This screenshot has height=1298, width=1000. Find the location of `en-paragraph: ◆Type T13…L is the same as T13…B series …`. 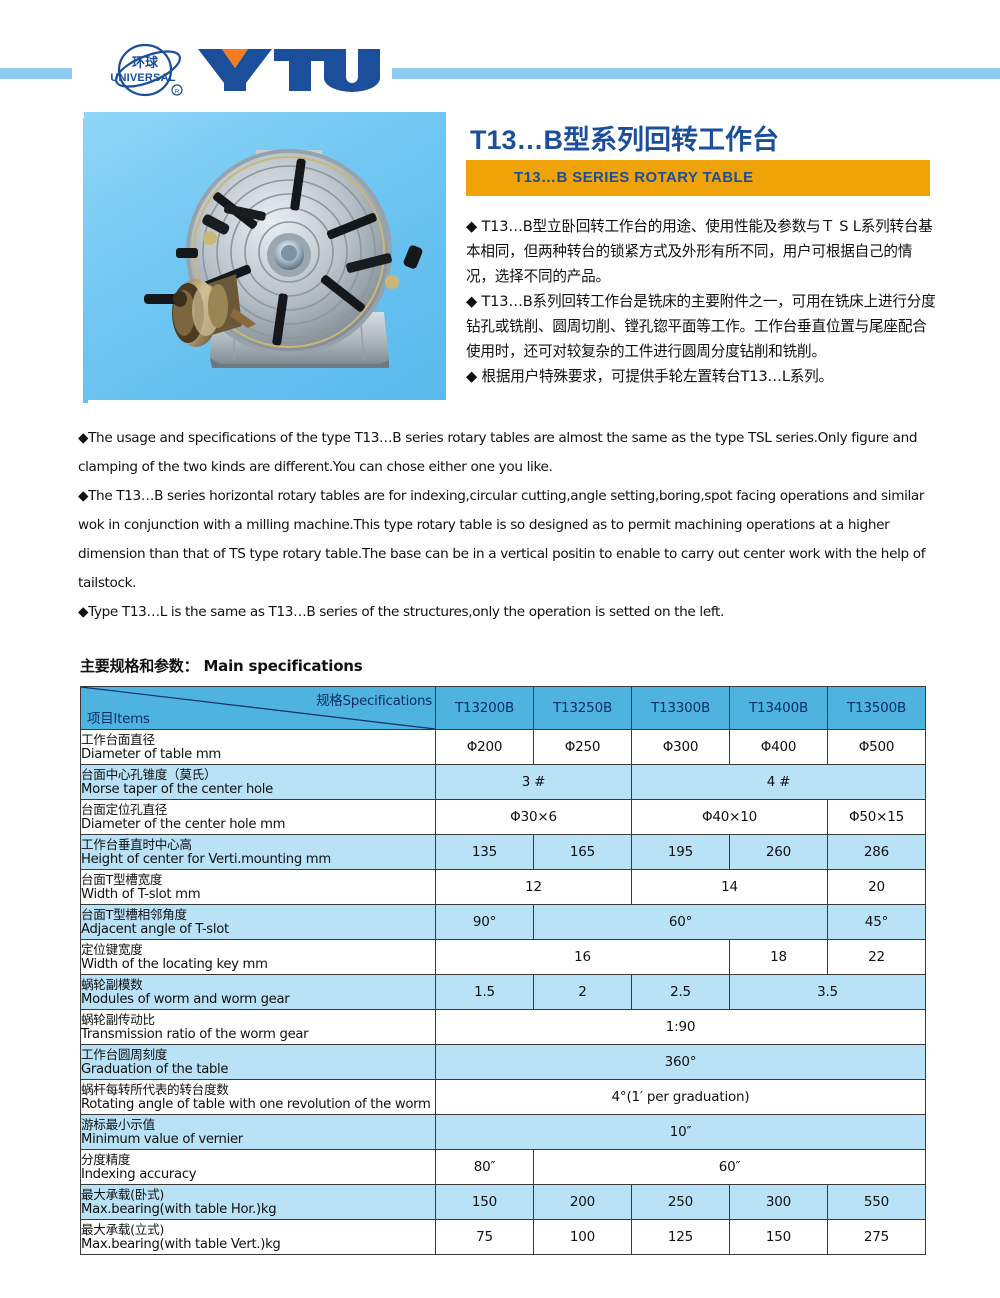

en-paragraph: ◆Type T13…L is the same as T13…B series … is located at coordinates (401, 612).